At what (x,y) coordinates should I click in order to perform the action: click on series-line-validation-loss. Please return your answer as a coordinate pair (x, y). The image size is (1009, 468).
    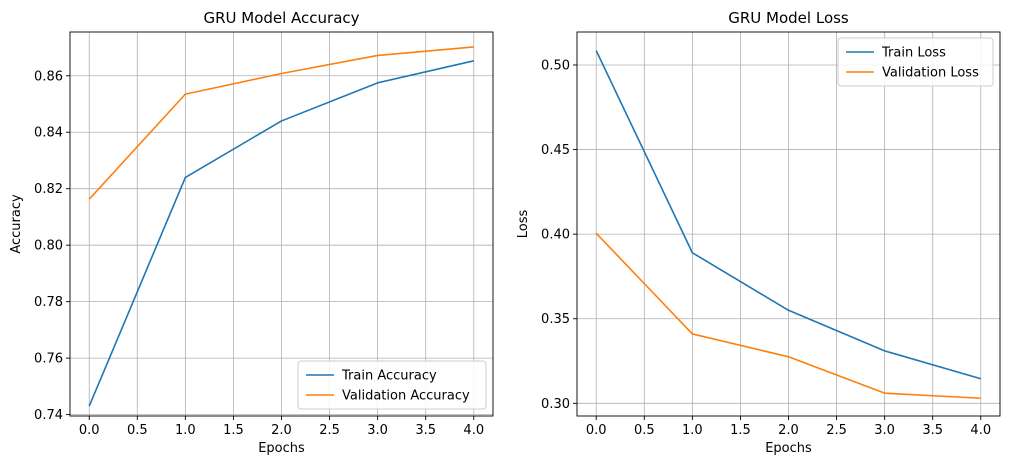
    Looking at the image, I should click on (788, 316).